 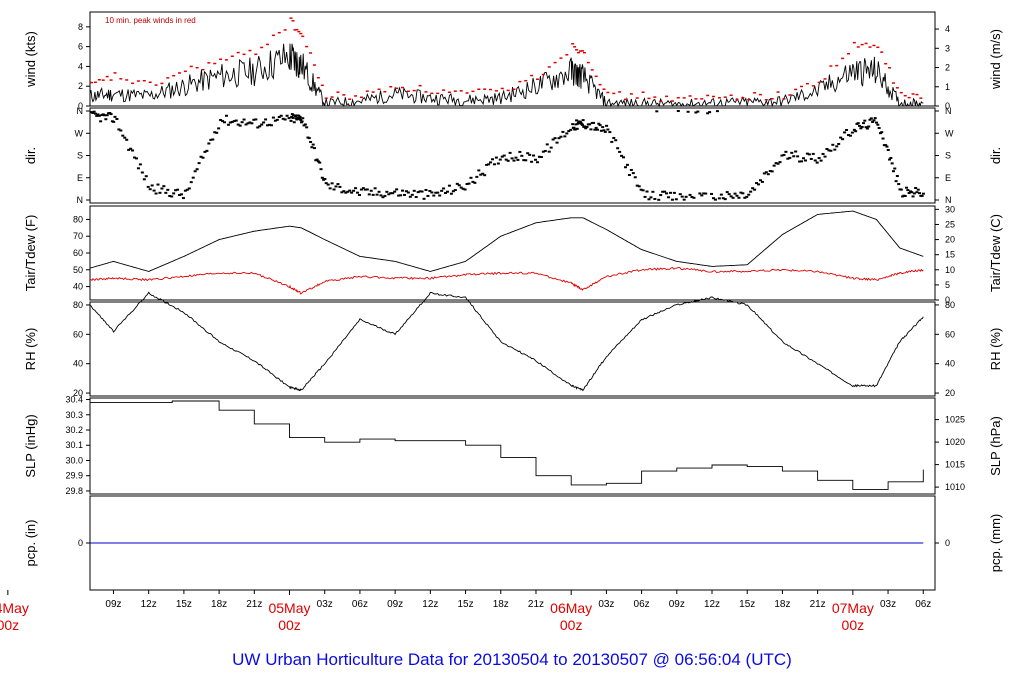 What do you see at coordinates (947, 29) in the screenshot?
I see `y-right-tick-label: 4` at bounding box center [947, 29].